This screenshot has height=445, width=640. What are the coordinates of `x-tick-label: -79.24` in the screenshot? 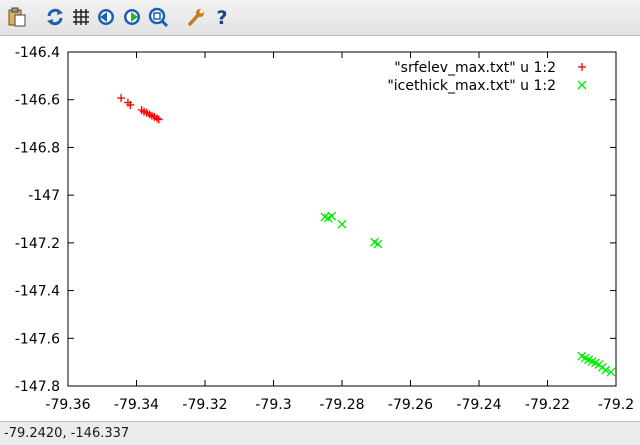 It's located at (478, 405).